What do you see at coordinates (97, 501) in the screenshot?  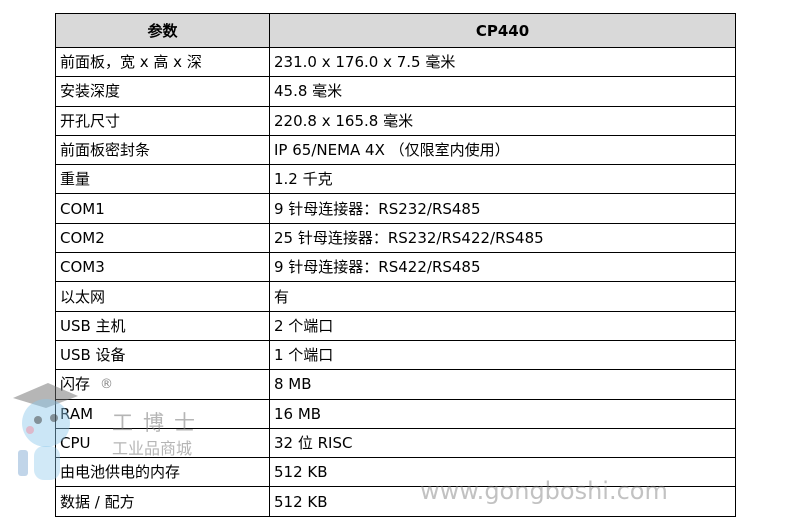 I see `parameter-text: 数据 / 配方` at bounding box center [97, 501].